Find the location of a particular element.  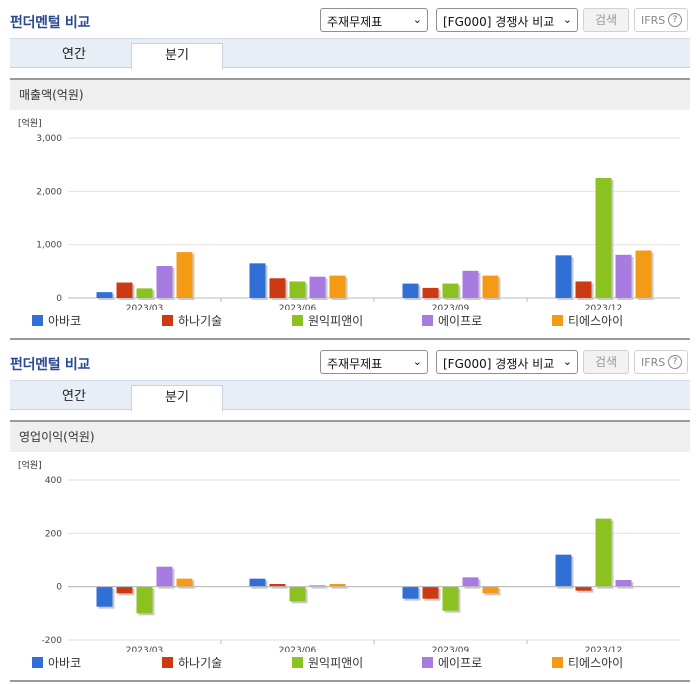

legend-label: 하나기술 is located at coordinates (200, 321).